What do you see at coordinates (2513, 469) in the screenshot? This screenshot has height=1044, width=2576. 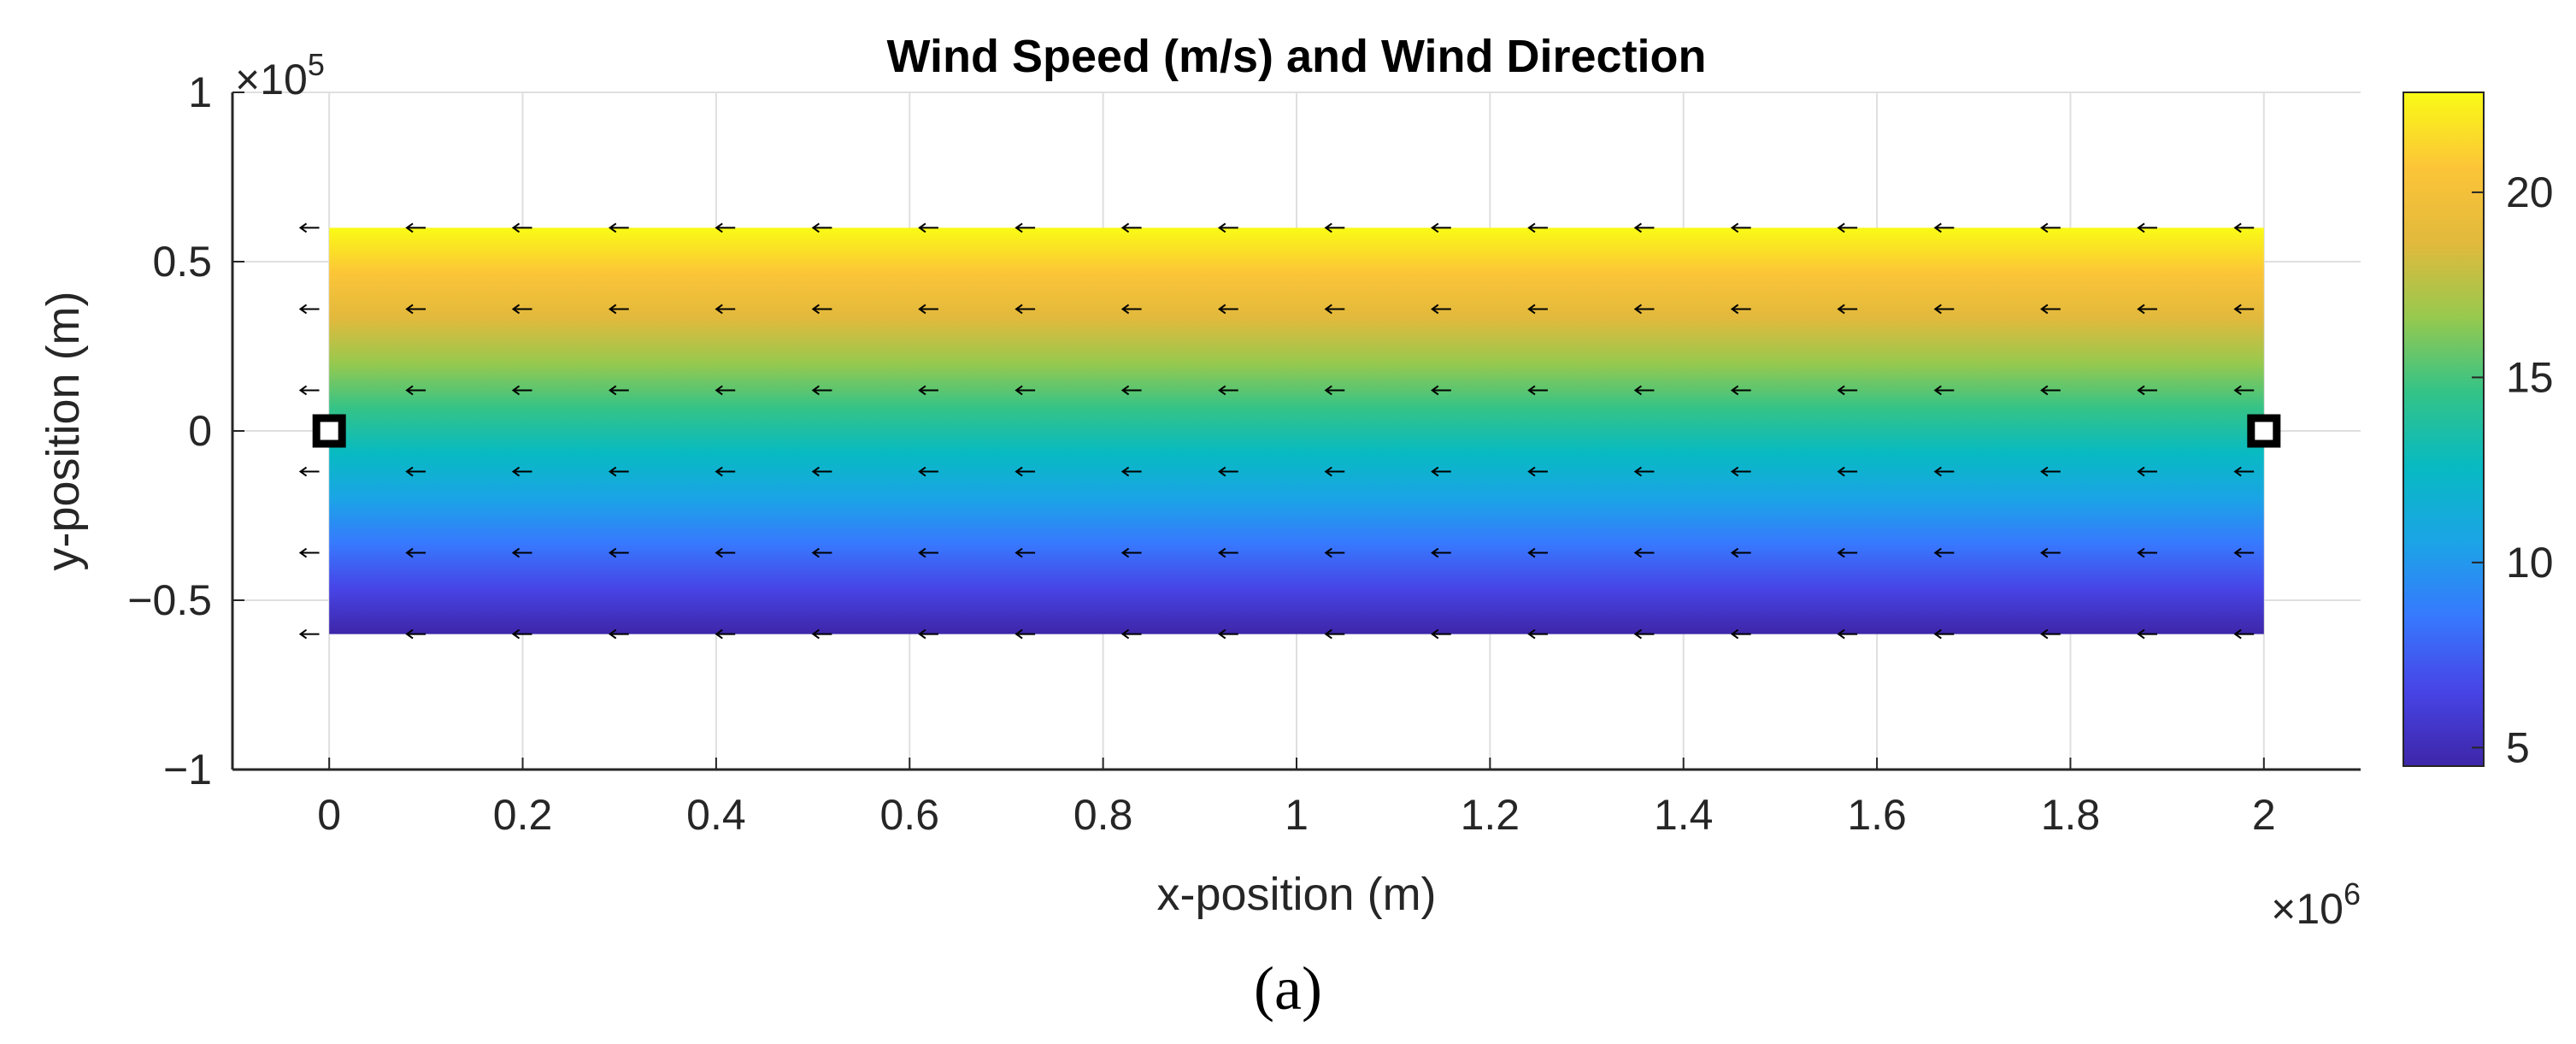 I see `colorbar-ticks: 5 10 15 20` at bounding box center [2513, 469].